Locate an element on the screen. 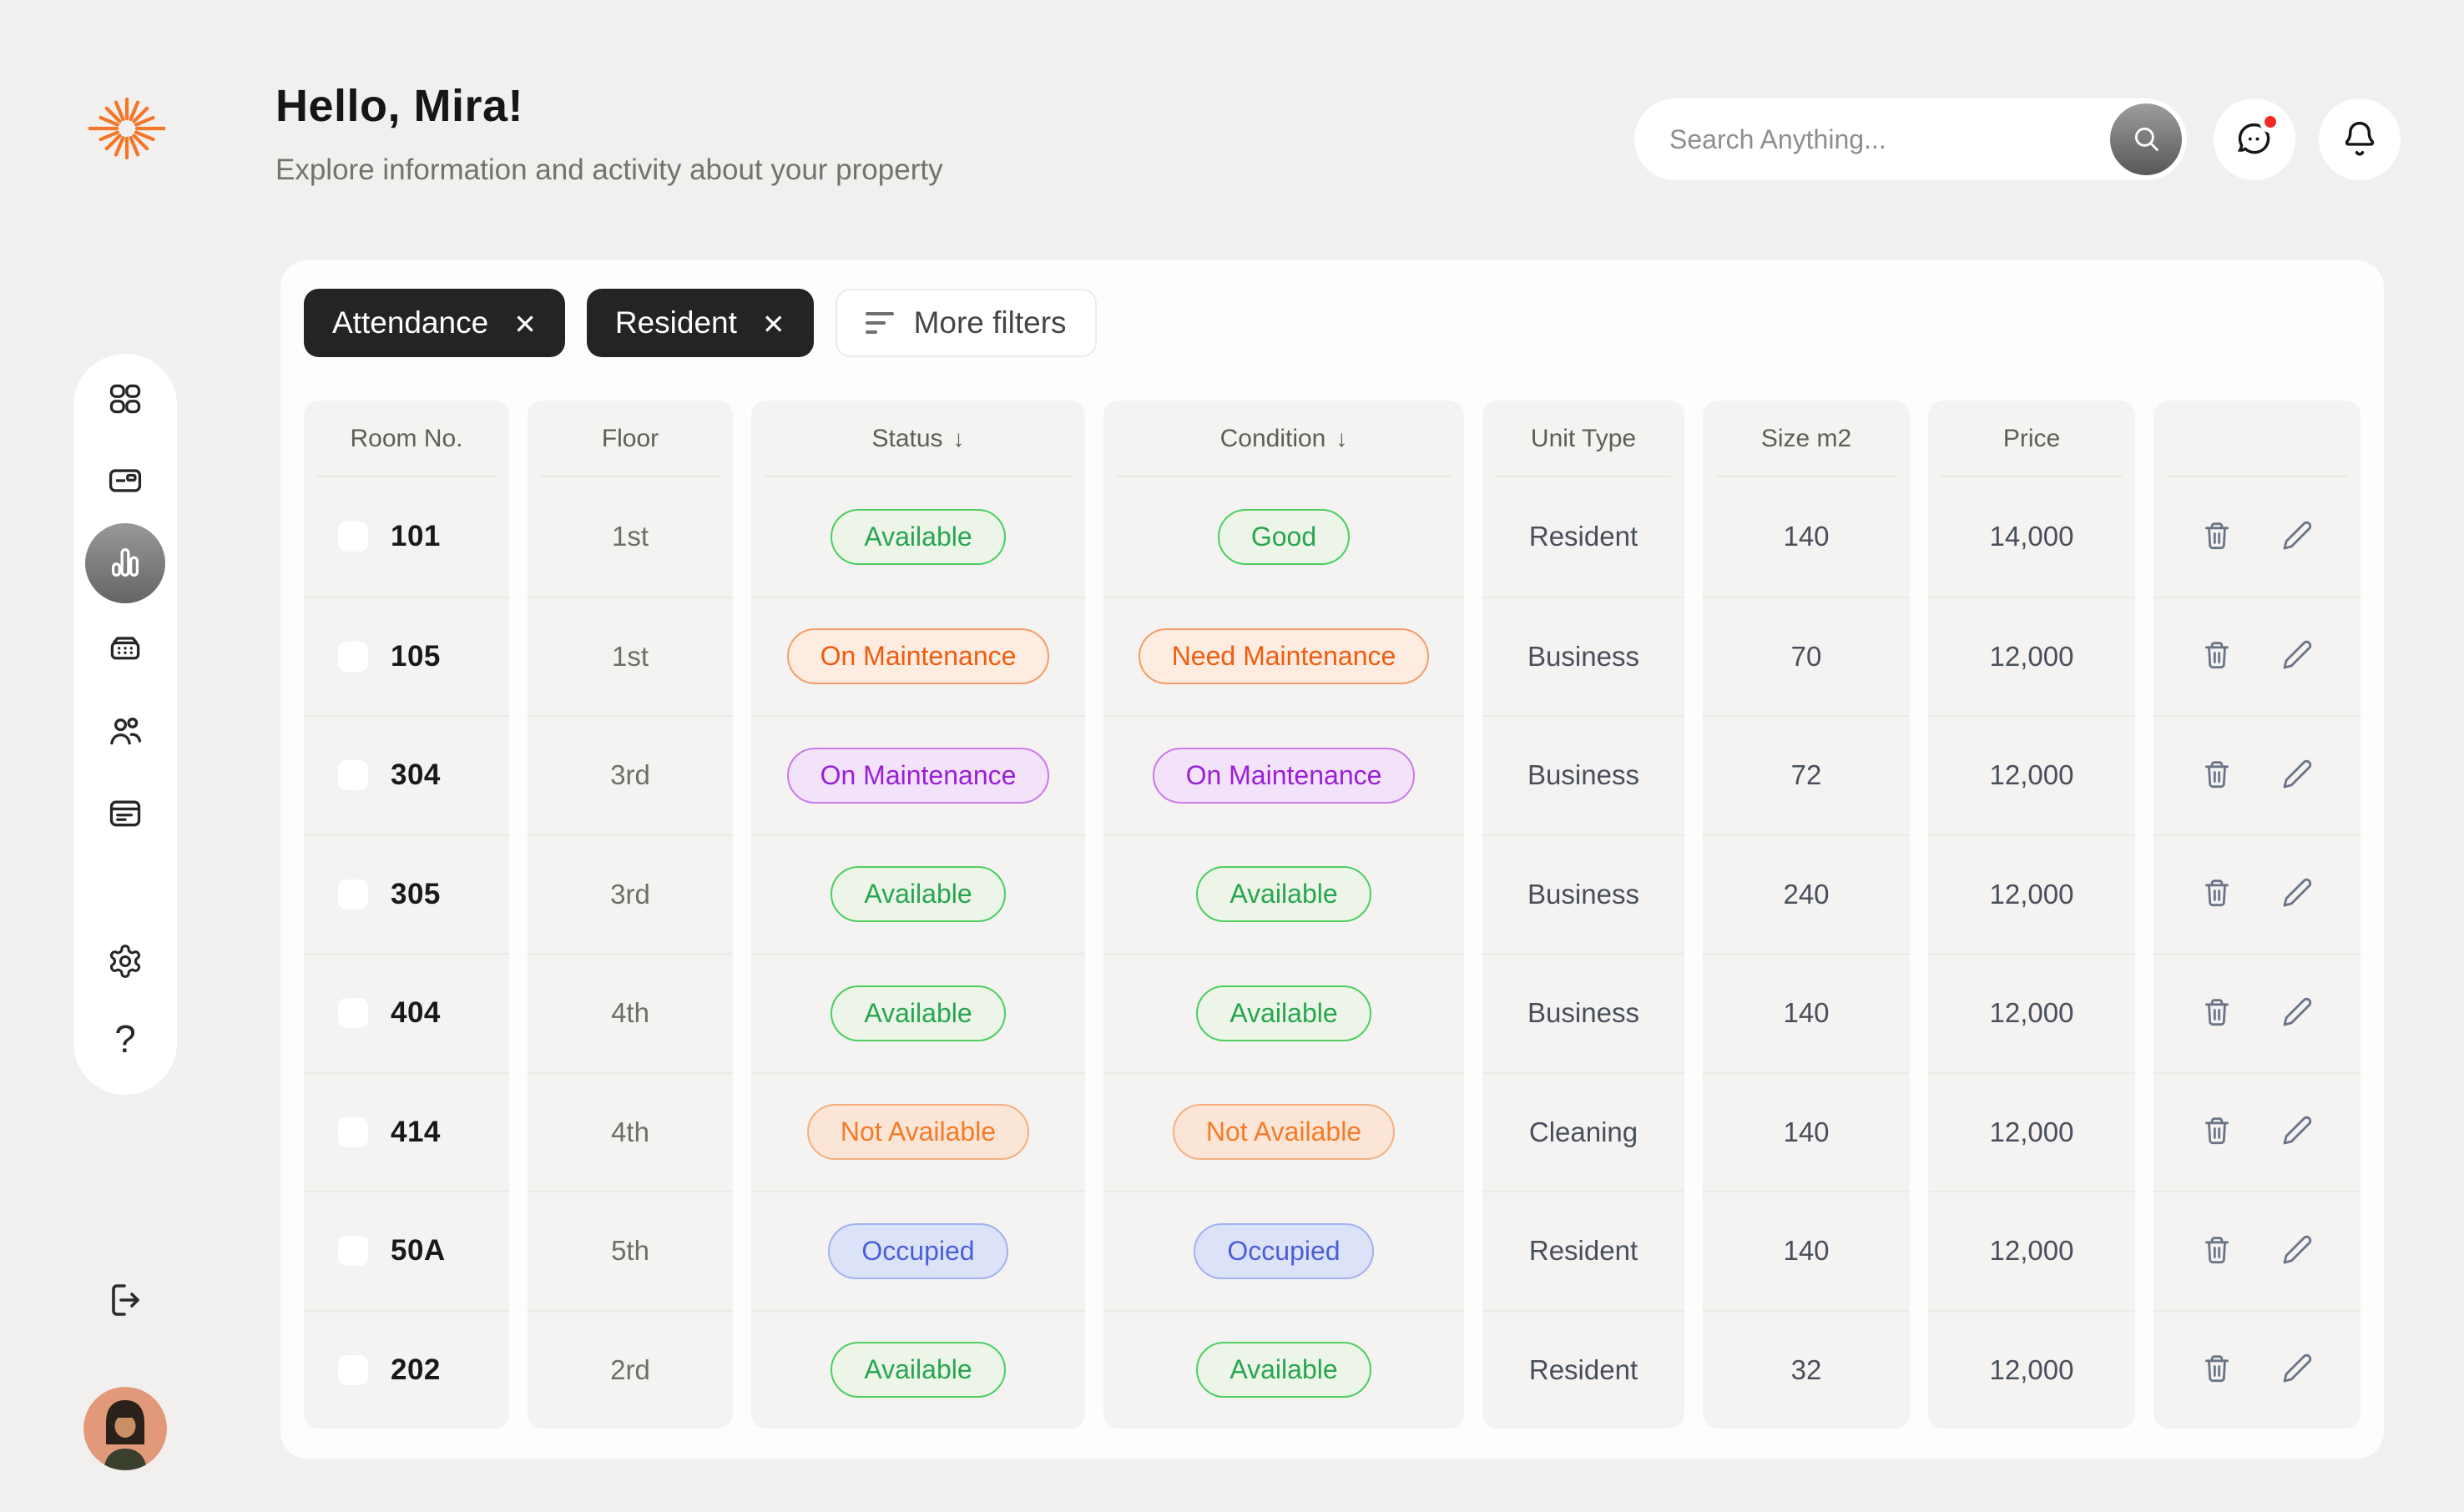 The width and height of the screenshot is (2464, 1512). sidebar-item-settings is located at coordinates (125, 962).